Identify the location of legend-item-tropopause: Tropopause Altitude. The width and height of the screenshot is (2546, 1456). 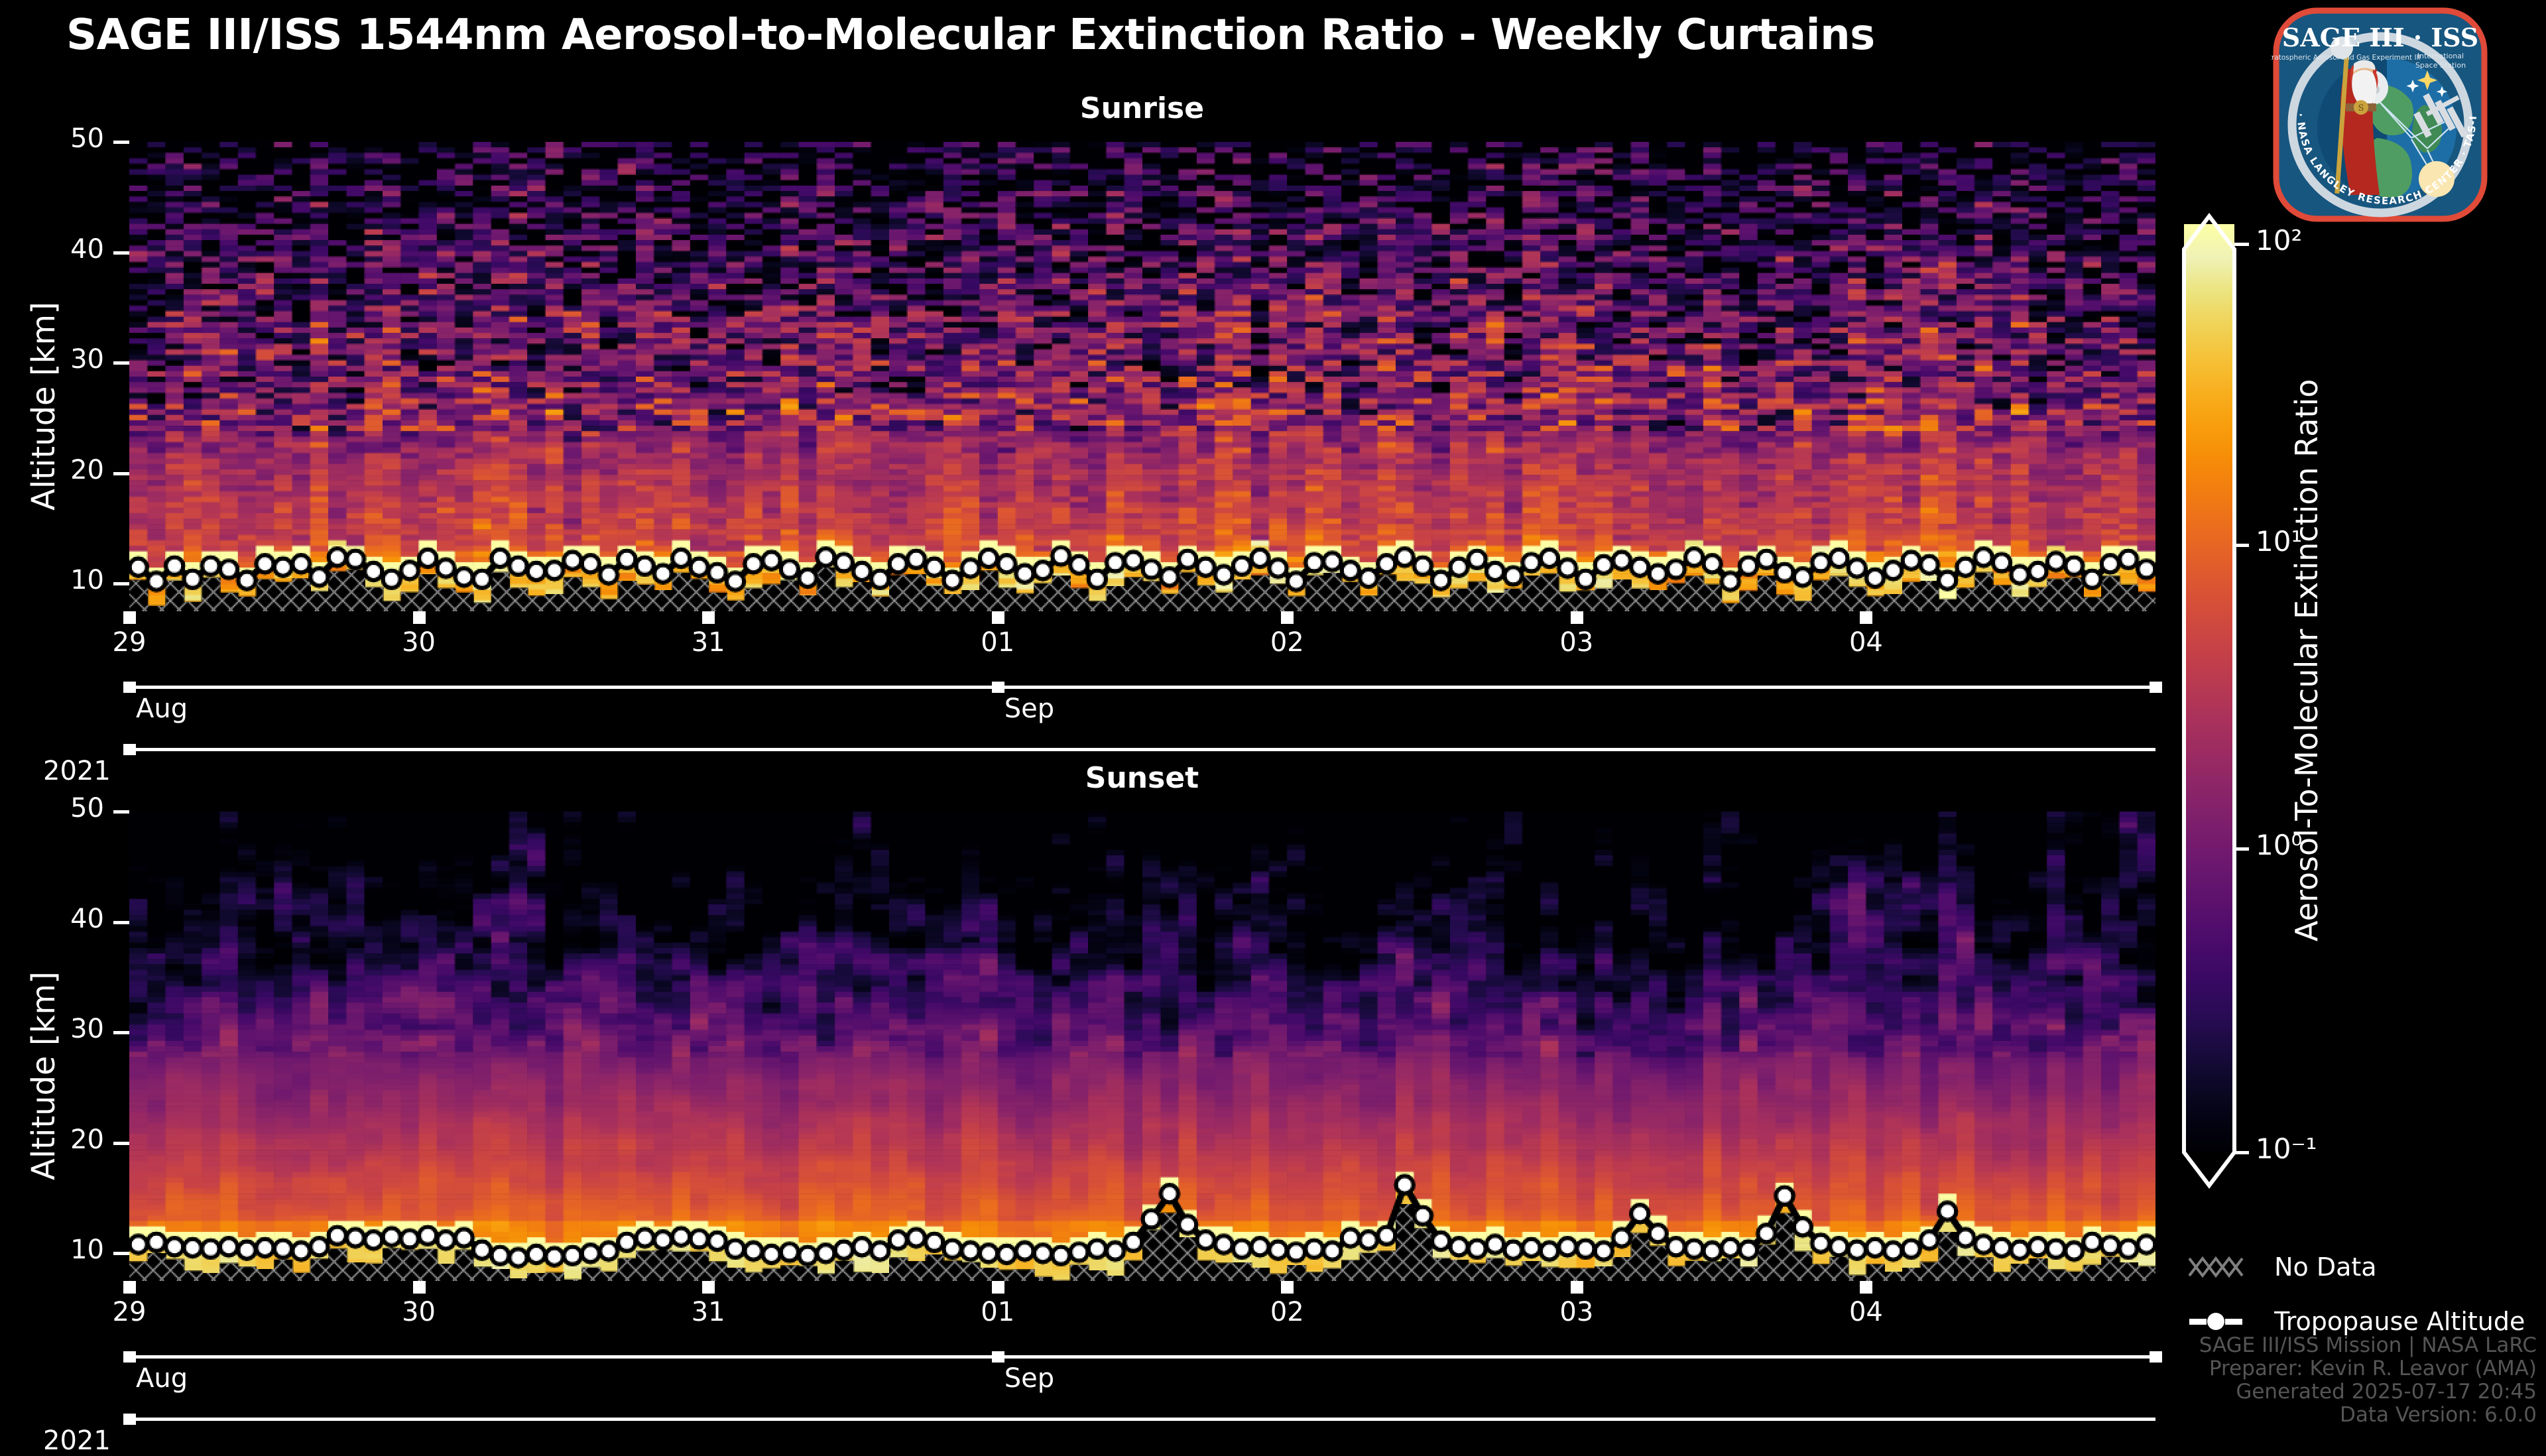
(2356, 1320).